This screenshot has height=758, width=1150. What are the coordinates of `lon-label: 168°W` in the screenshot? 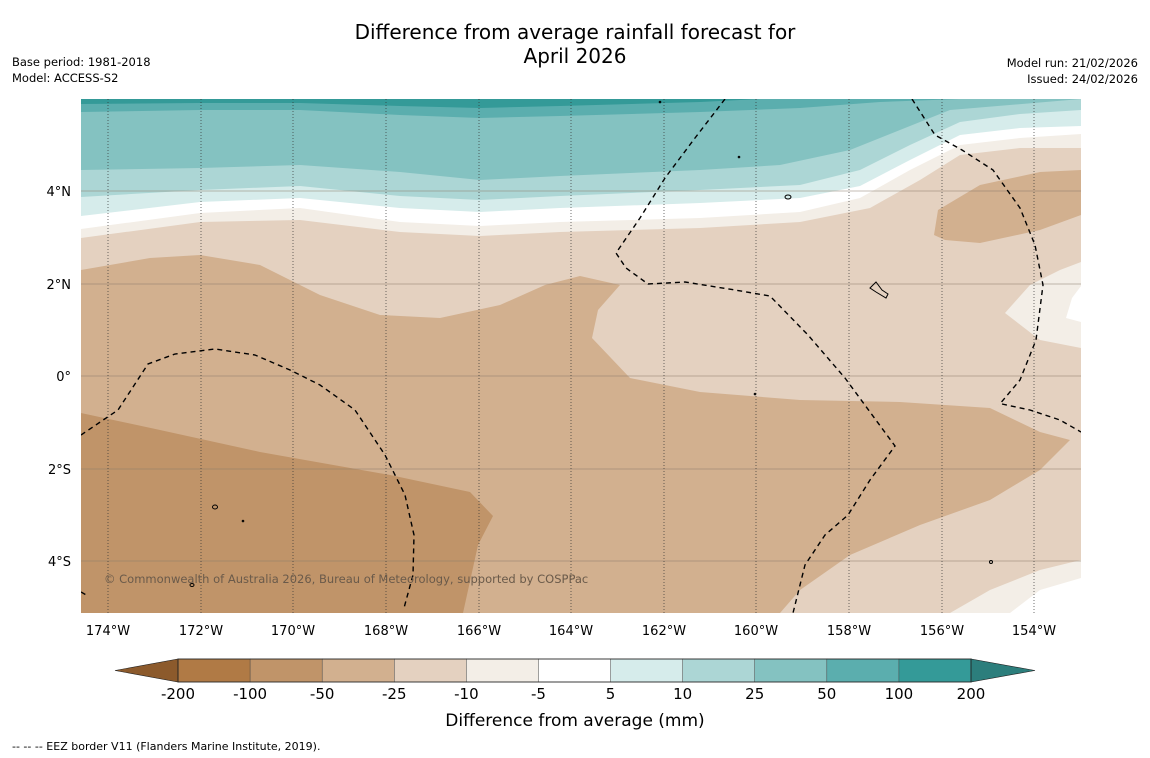 It's located at (386, 631).